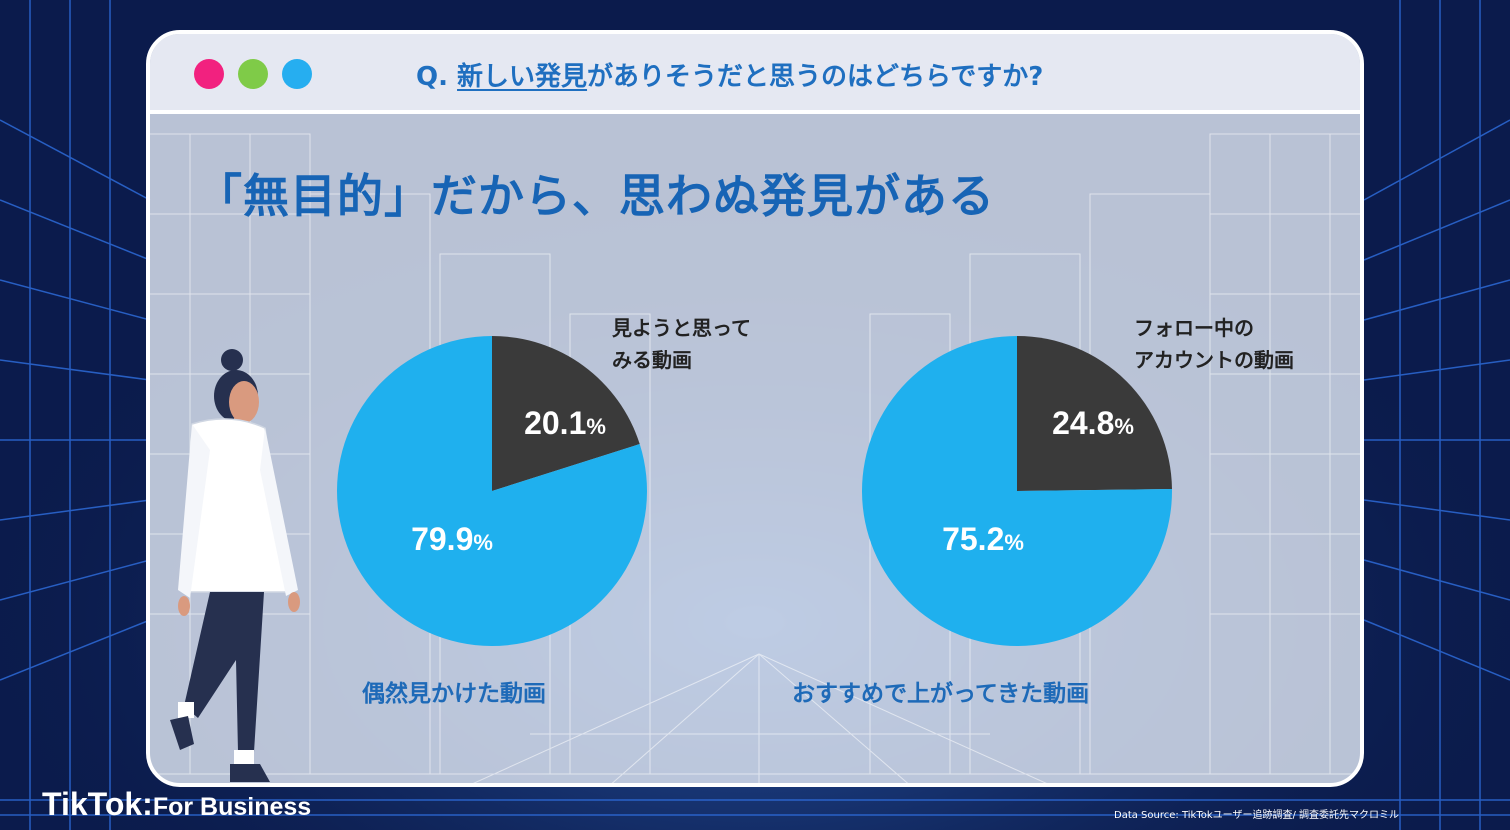  Describe the element at coordinates (1256, 815) in the screenshot. I see `data-source: Data Source: TikTokユーザー追跡調査/ 調査委託先マクロミル` at that location.